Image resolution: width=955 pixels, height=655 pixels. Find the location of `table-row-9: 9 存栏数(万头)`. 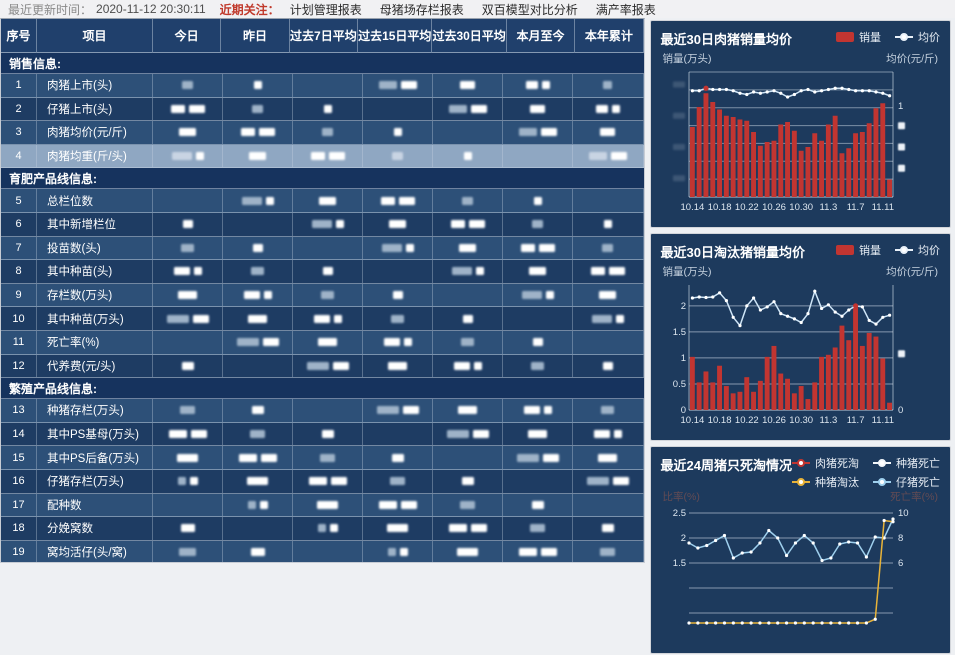

table-row-9: 9 存栏数(万头) is located at coordinates (322, 295).